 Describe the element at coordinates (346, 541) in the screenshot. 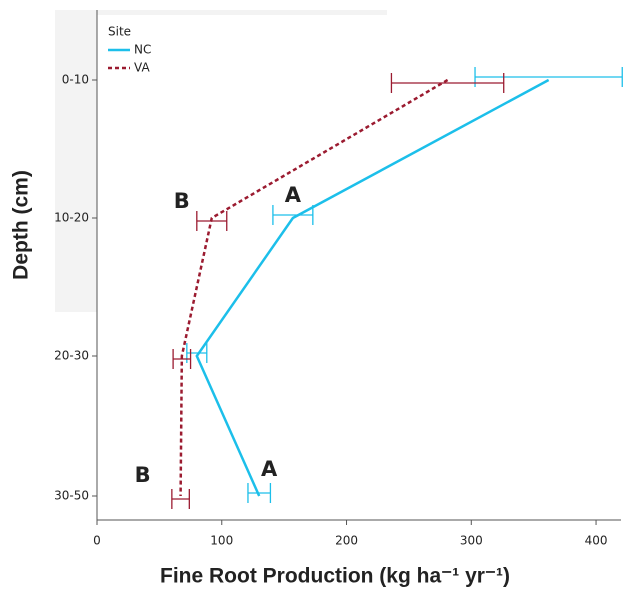

I see `x-tick-label: 200` at that location.